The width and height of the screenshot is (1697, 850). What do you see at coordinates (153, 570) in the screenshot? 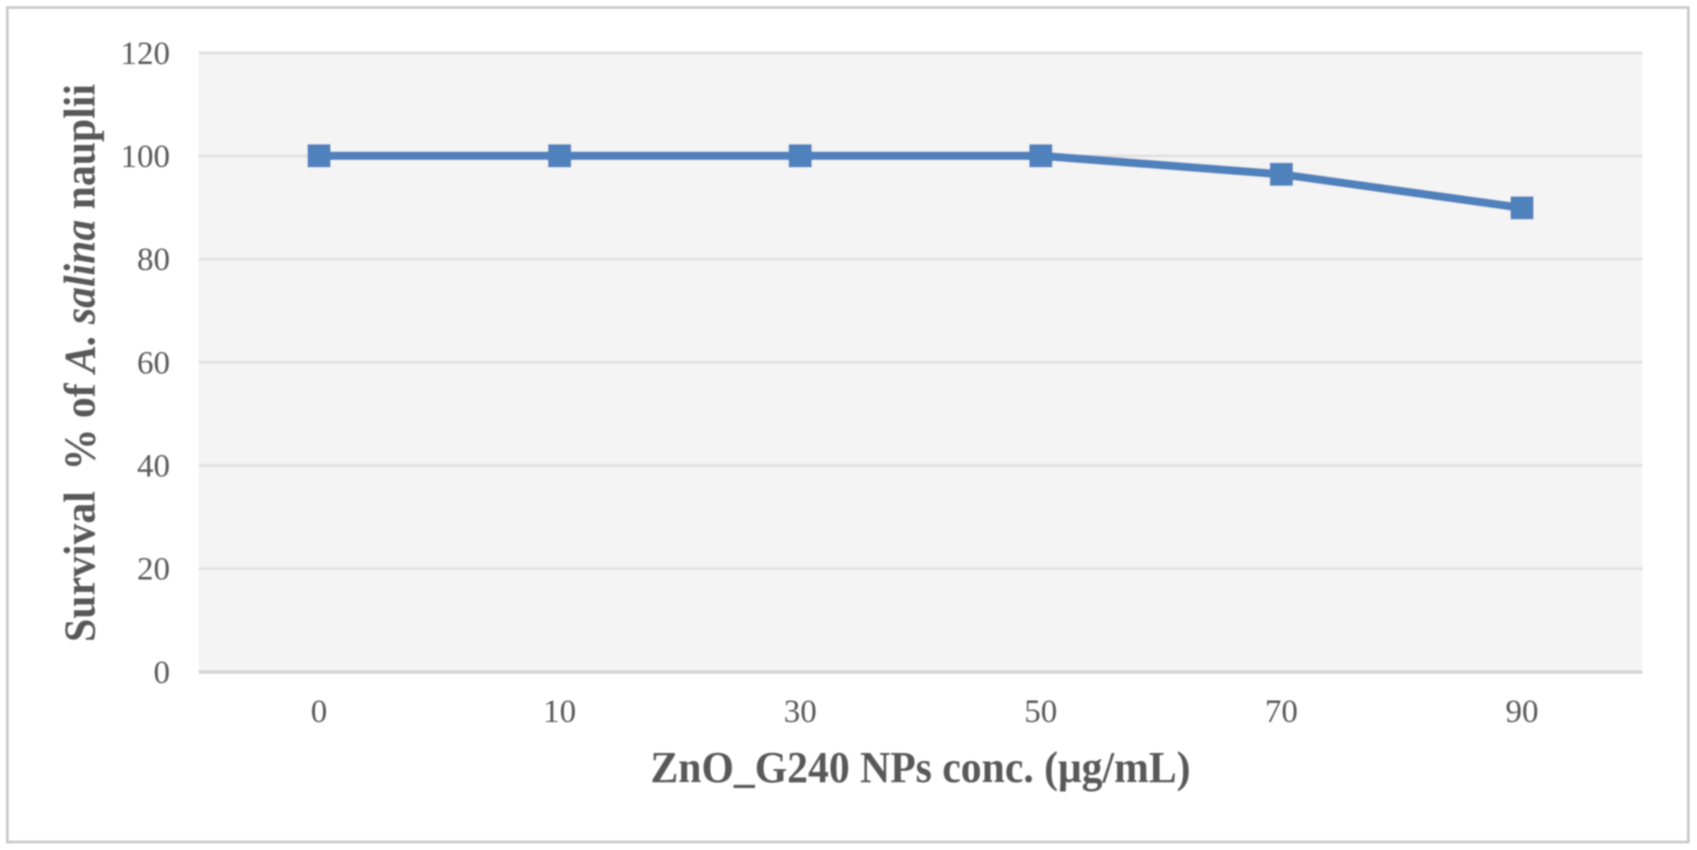
I see `svg-text: 20` at bounding box center [153, 570].